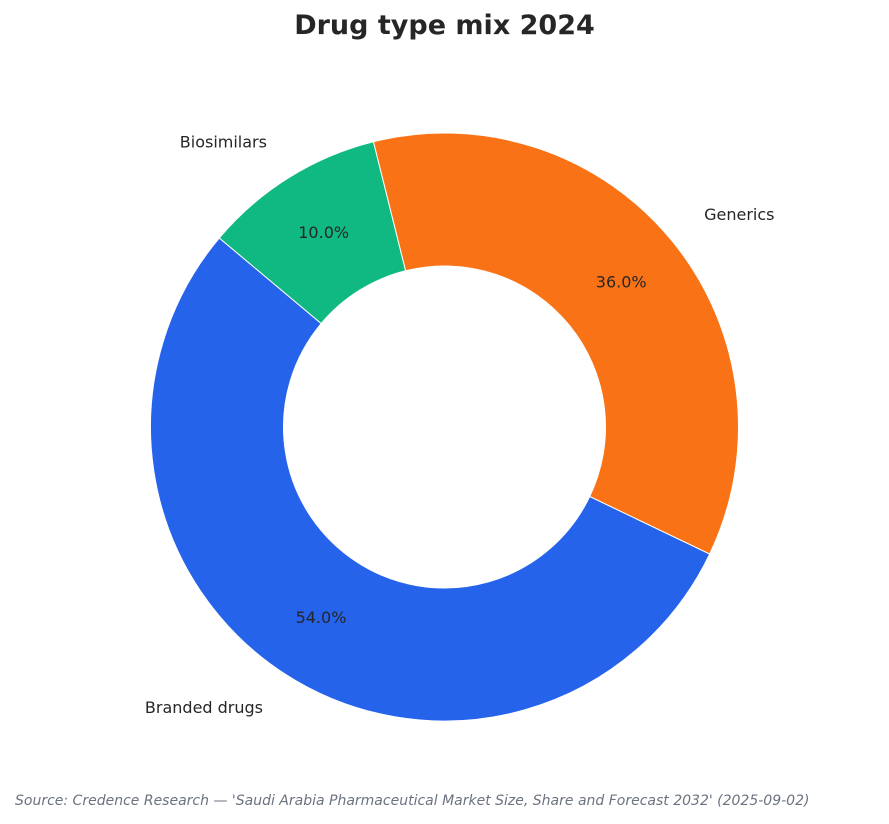 The image size is (889, 824). I want to click on slice-biosimilars, so click(312, 233).